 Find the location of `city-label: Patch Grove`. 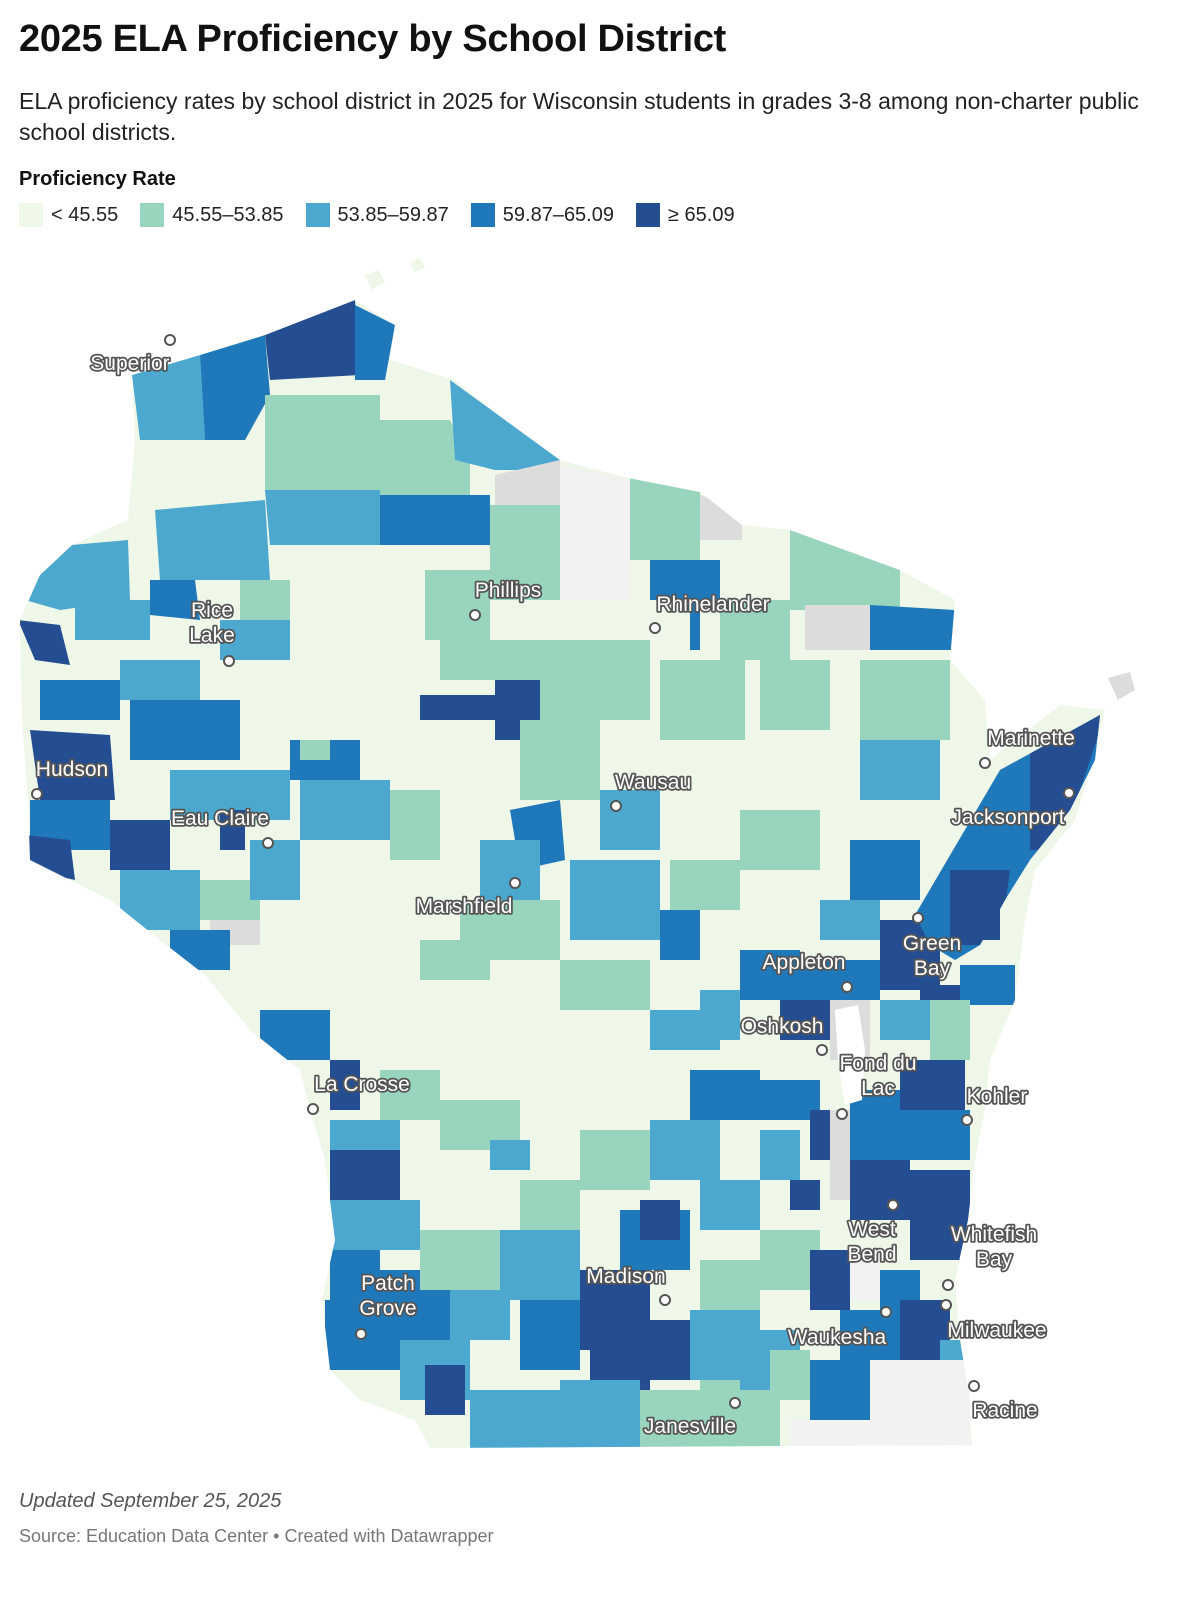

city-label: Patch Grove is located at coordinates (387, 1296).